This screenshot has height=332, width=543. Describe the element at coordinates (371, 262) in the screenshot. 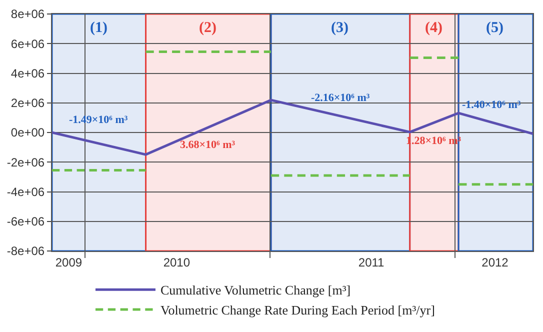

I see `x-tick-label: 2011` at that location.